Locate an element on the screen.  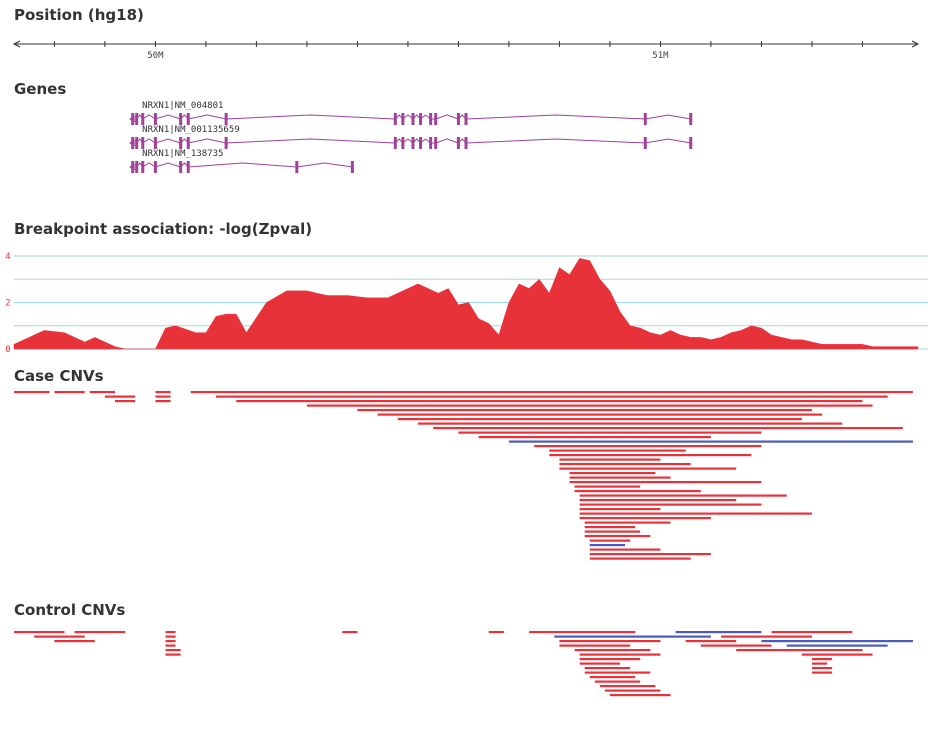
breakpoint-y-tick-label: 4 is located at coordinates (7, 257).